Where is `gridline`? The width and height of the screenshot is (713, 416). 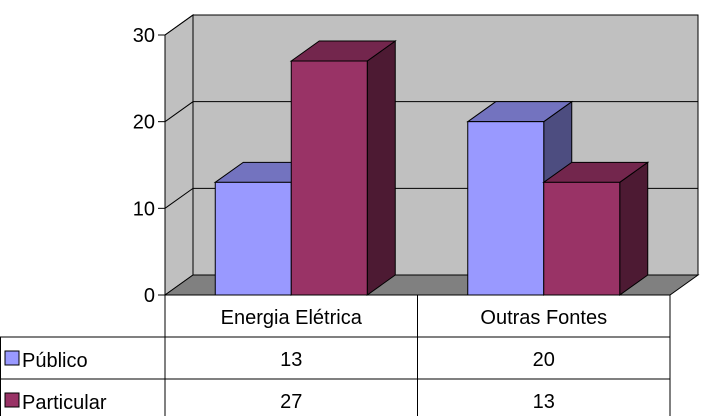
gridline is located at coordinates (431, 25).